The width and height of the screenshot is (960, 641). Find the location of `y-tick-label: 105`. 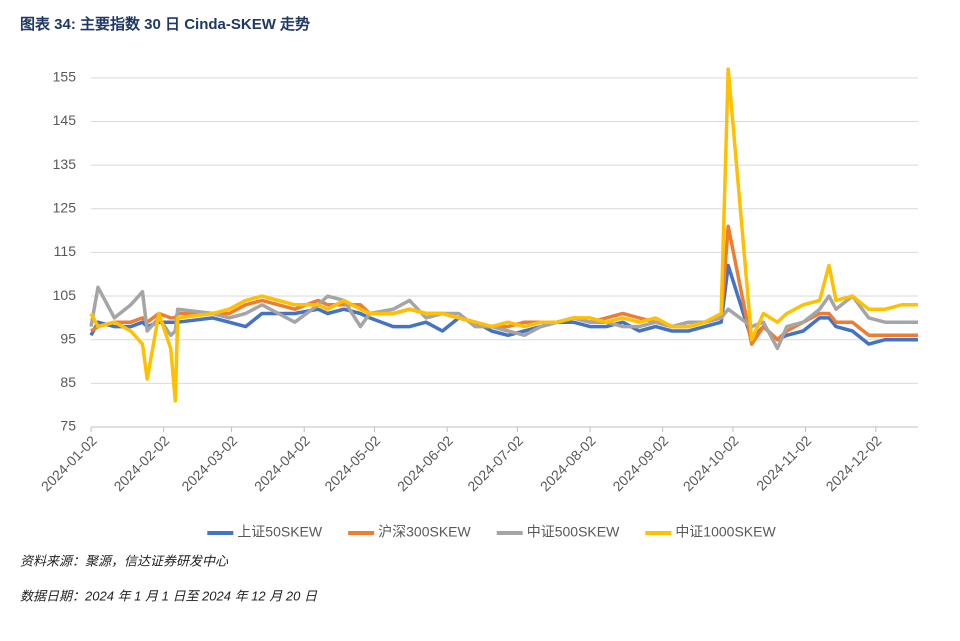

y-tick-label: 105 is located at coordinates (65, 295).